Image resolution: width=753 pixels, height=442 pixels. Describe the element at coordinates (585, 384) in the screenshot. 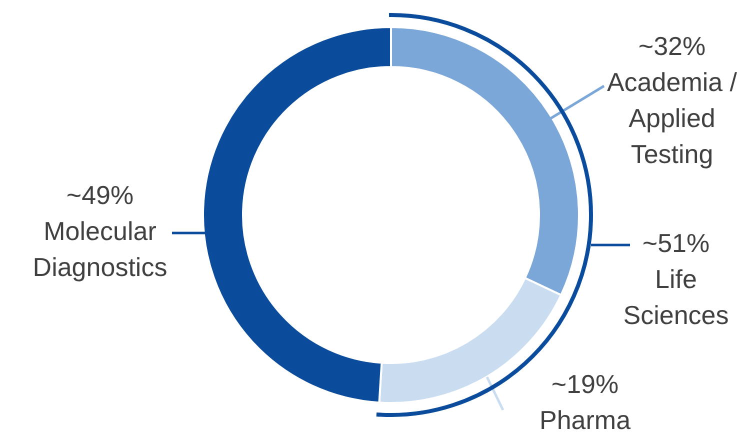

I see `data-label: ~19%` at that location.